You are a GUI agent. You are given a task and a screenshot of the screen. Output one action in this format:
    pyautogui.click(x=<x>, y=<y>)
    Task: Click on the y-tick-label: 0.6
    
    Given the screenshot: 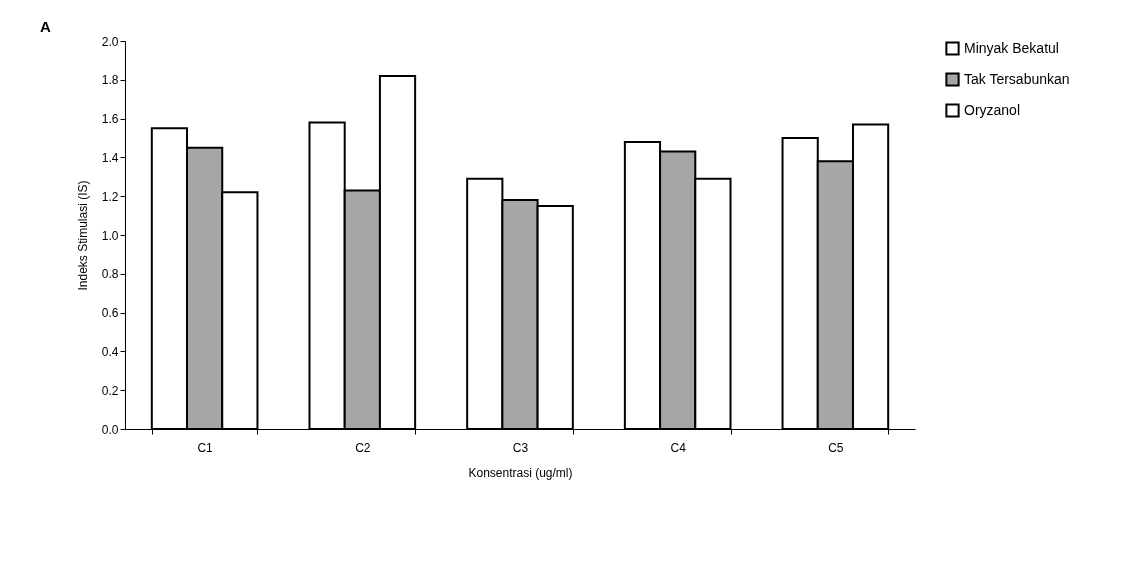 What is the action you would take?
    pyautogui.click(x=110, y=313)
    